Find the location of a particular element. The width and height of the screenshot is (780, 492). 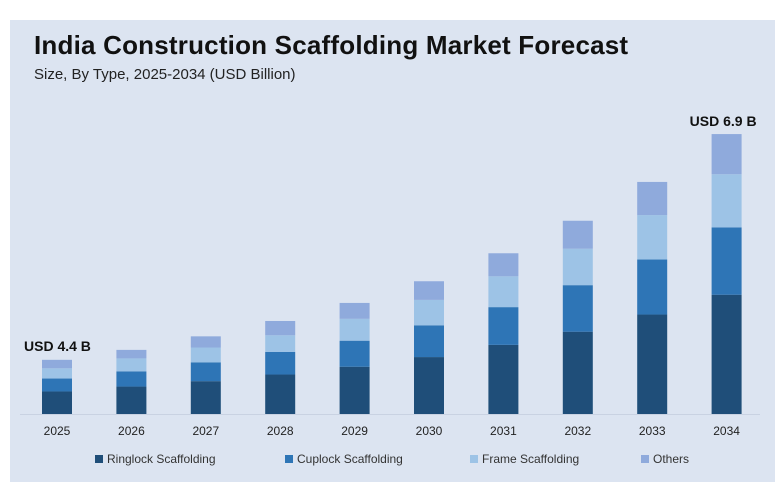

bar-segment-2026-ringlock-scaffolding is located at coordinates (131, 400).